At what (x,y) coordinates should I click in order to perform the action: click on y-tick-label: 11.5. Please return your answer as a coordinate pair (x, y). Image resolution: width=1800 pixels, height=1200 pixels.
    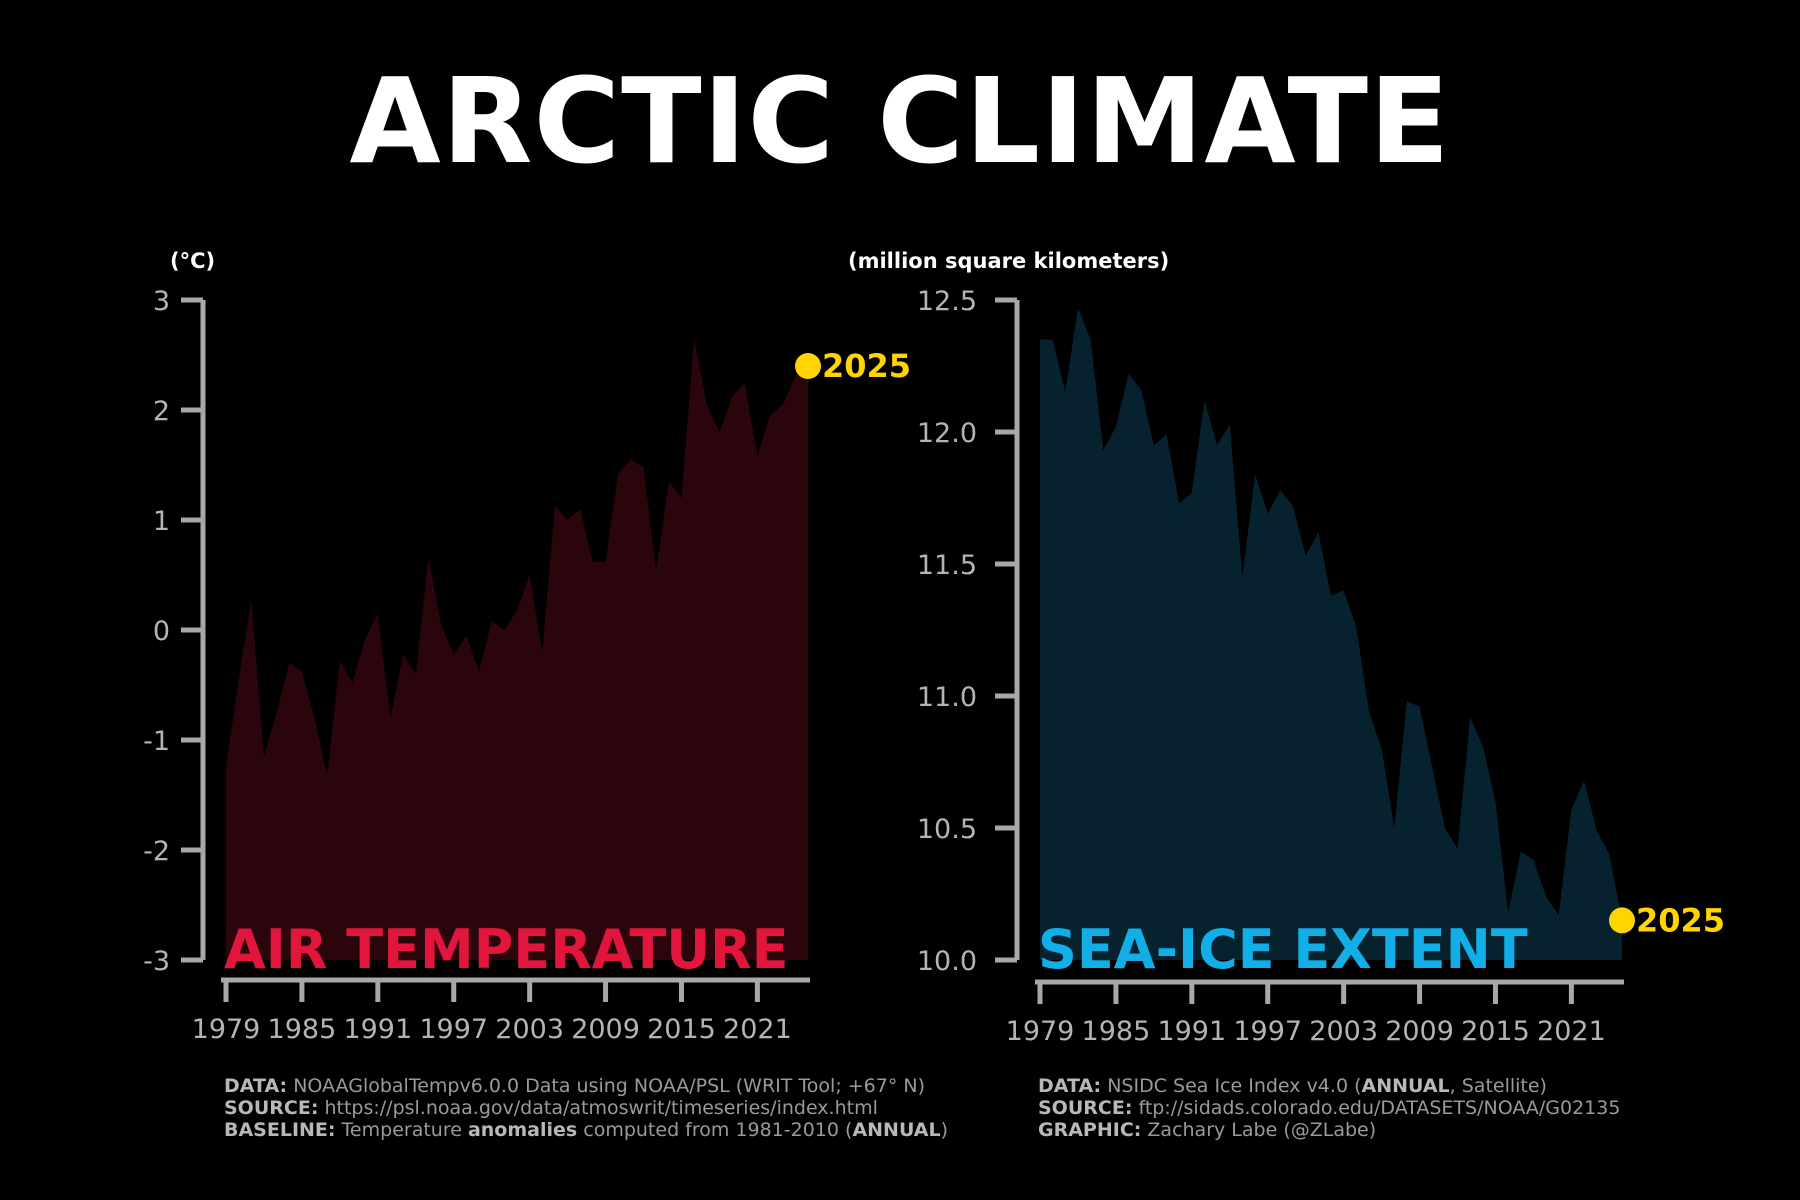
    Looking at the image, I should click on (947, 565).